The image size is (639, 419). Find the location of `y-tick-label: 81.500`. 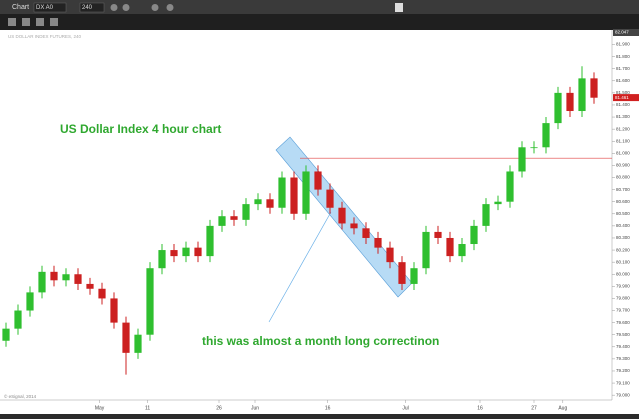

y-tick-label: 81.500 is located at coordinates (623, 92).